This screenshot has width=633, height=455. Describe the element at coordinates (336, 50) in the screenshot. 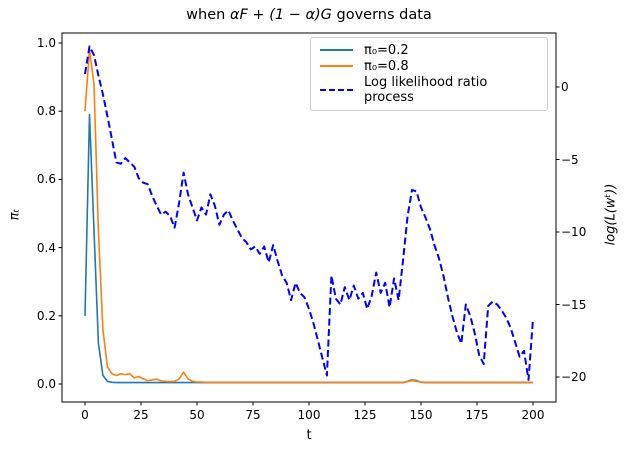

I see `legend-line-sample-solid-blue` at that location.